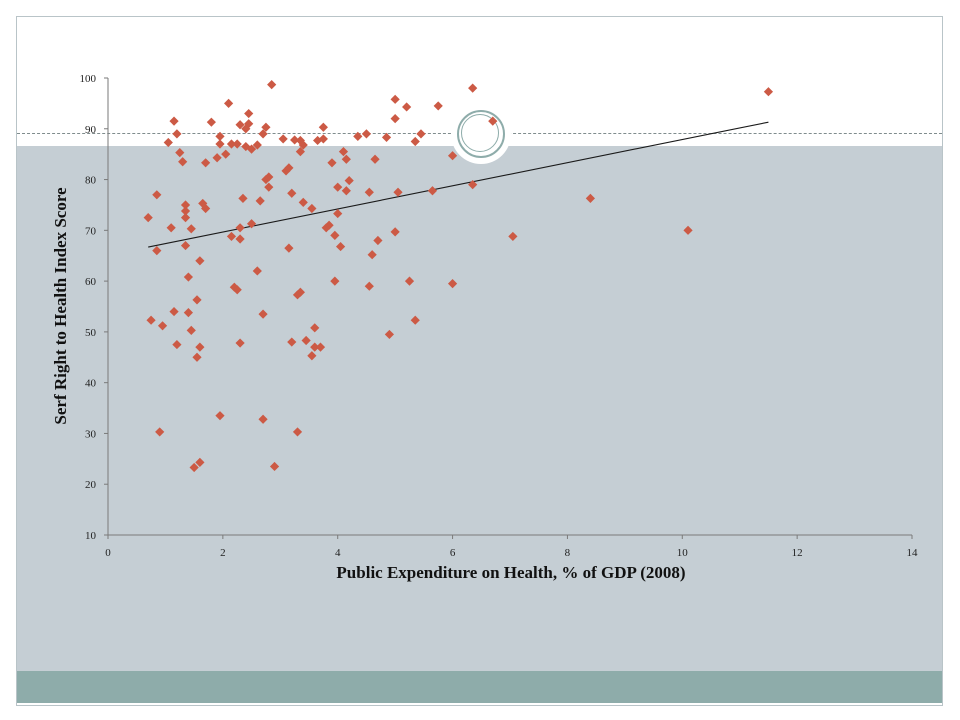 The image size is (960, 720). What do you see at coordinates (91, 231) in the screenshot?
I see `y-tick-label: 70` at bounding box center [91, 231].